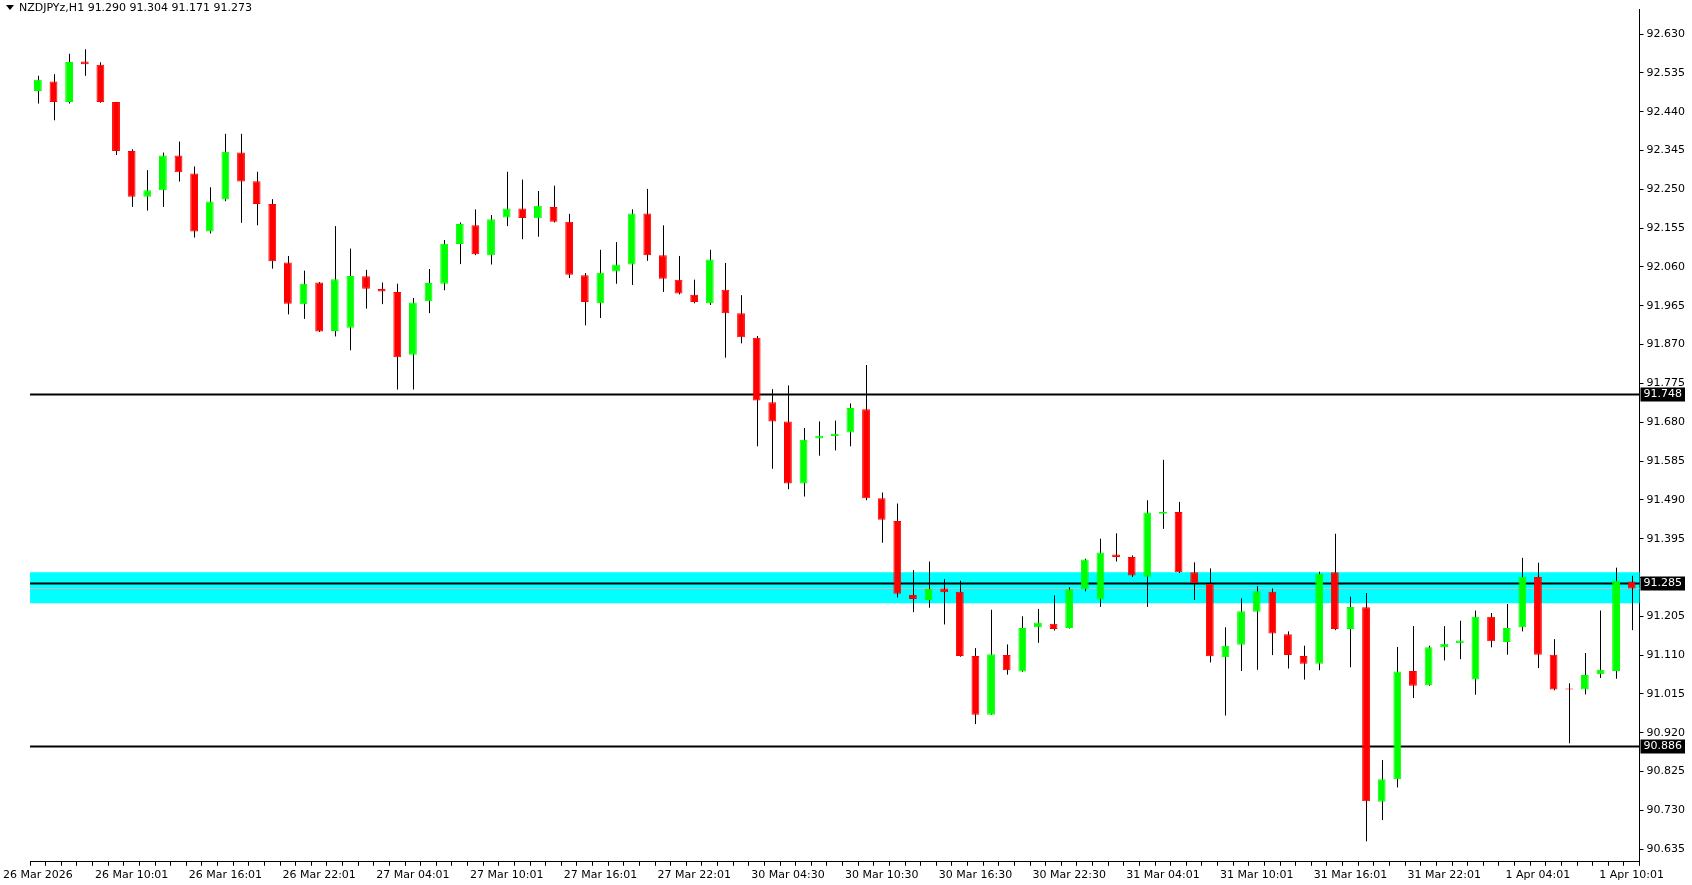 Image resolution: width=1692 pixels, height=885 pixels. What do you see at coordinates (1444, 875) in the screenshot?
I see `x-tick-label: 31 Mar 22:01` at bounding box center [1444, 875].